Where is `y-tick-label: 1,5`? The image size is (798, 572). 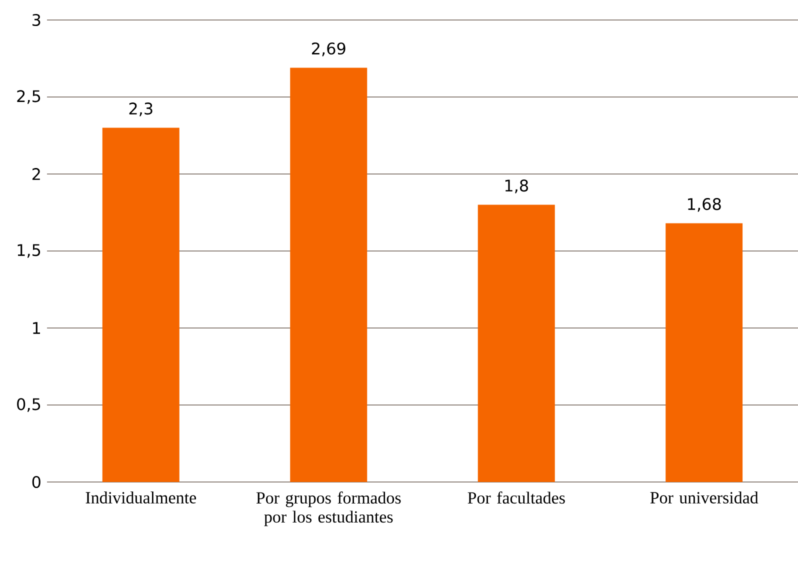 y-tick-label: 1,5 is located at coordinates (29, 251).